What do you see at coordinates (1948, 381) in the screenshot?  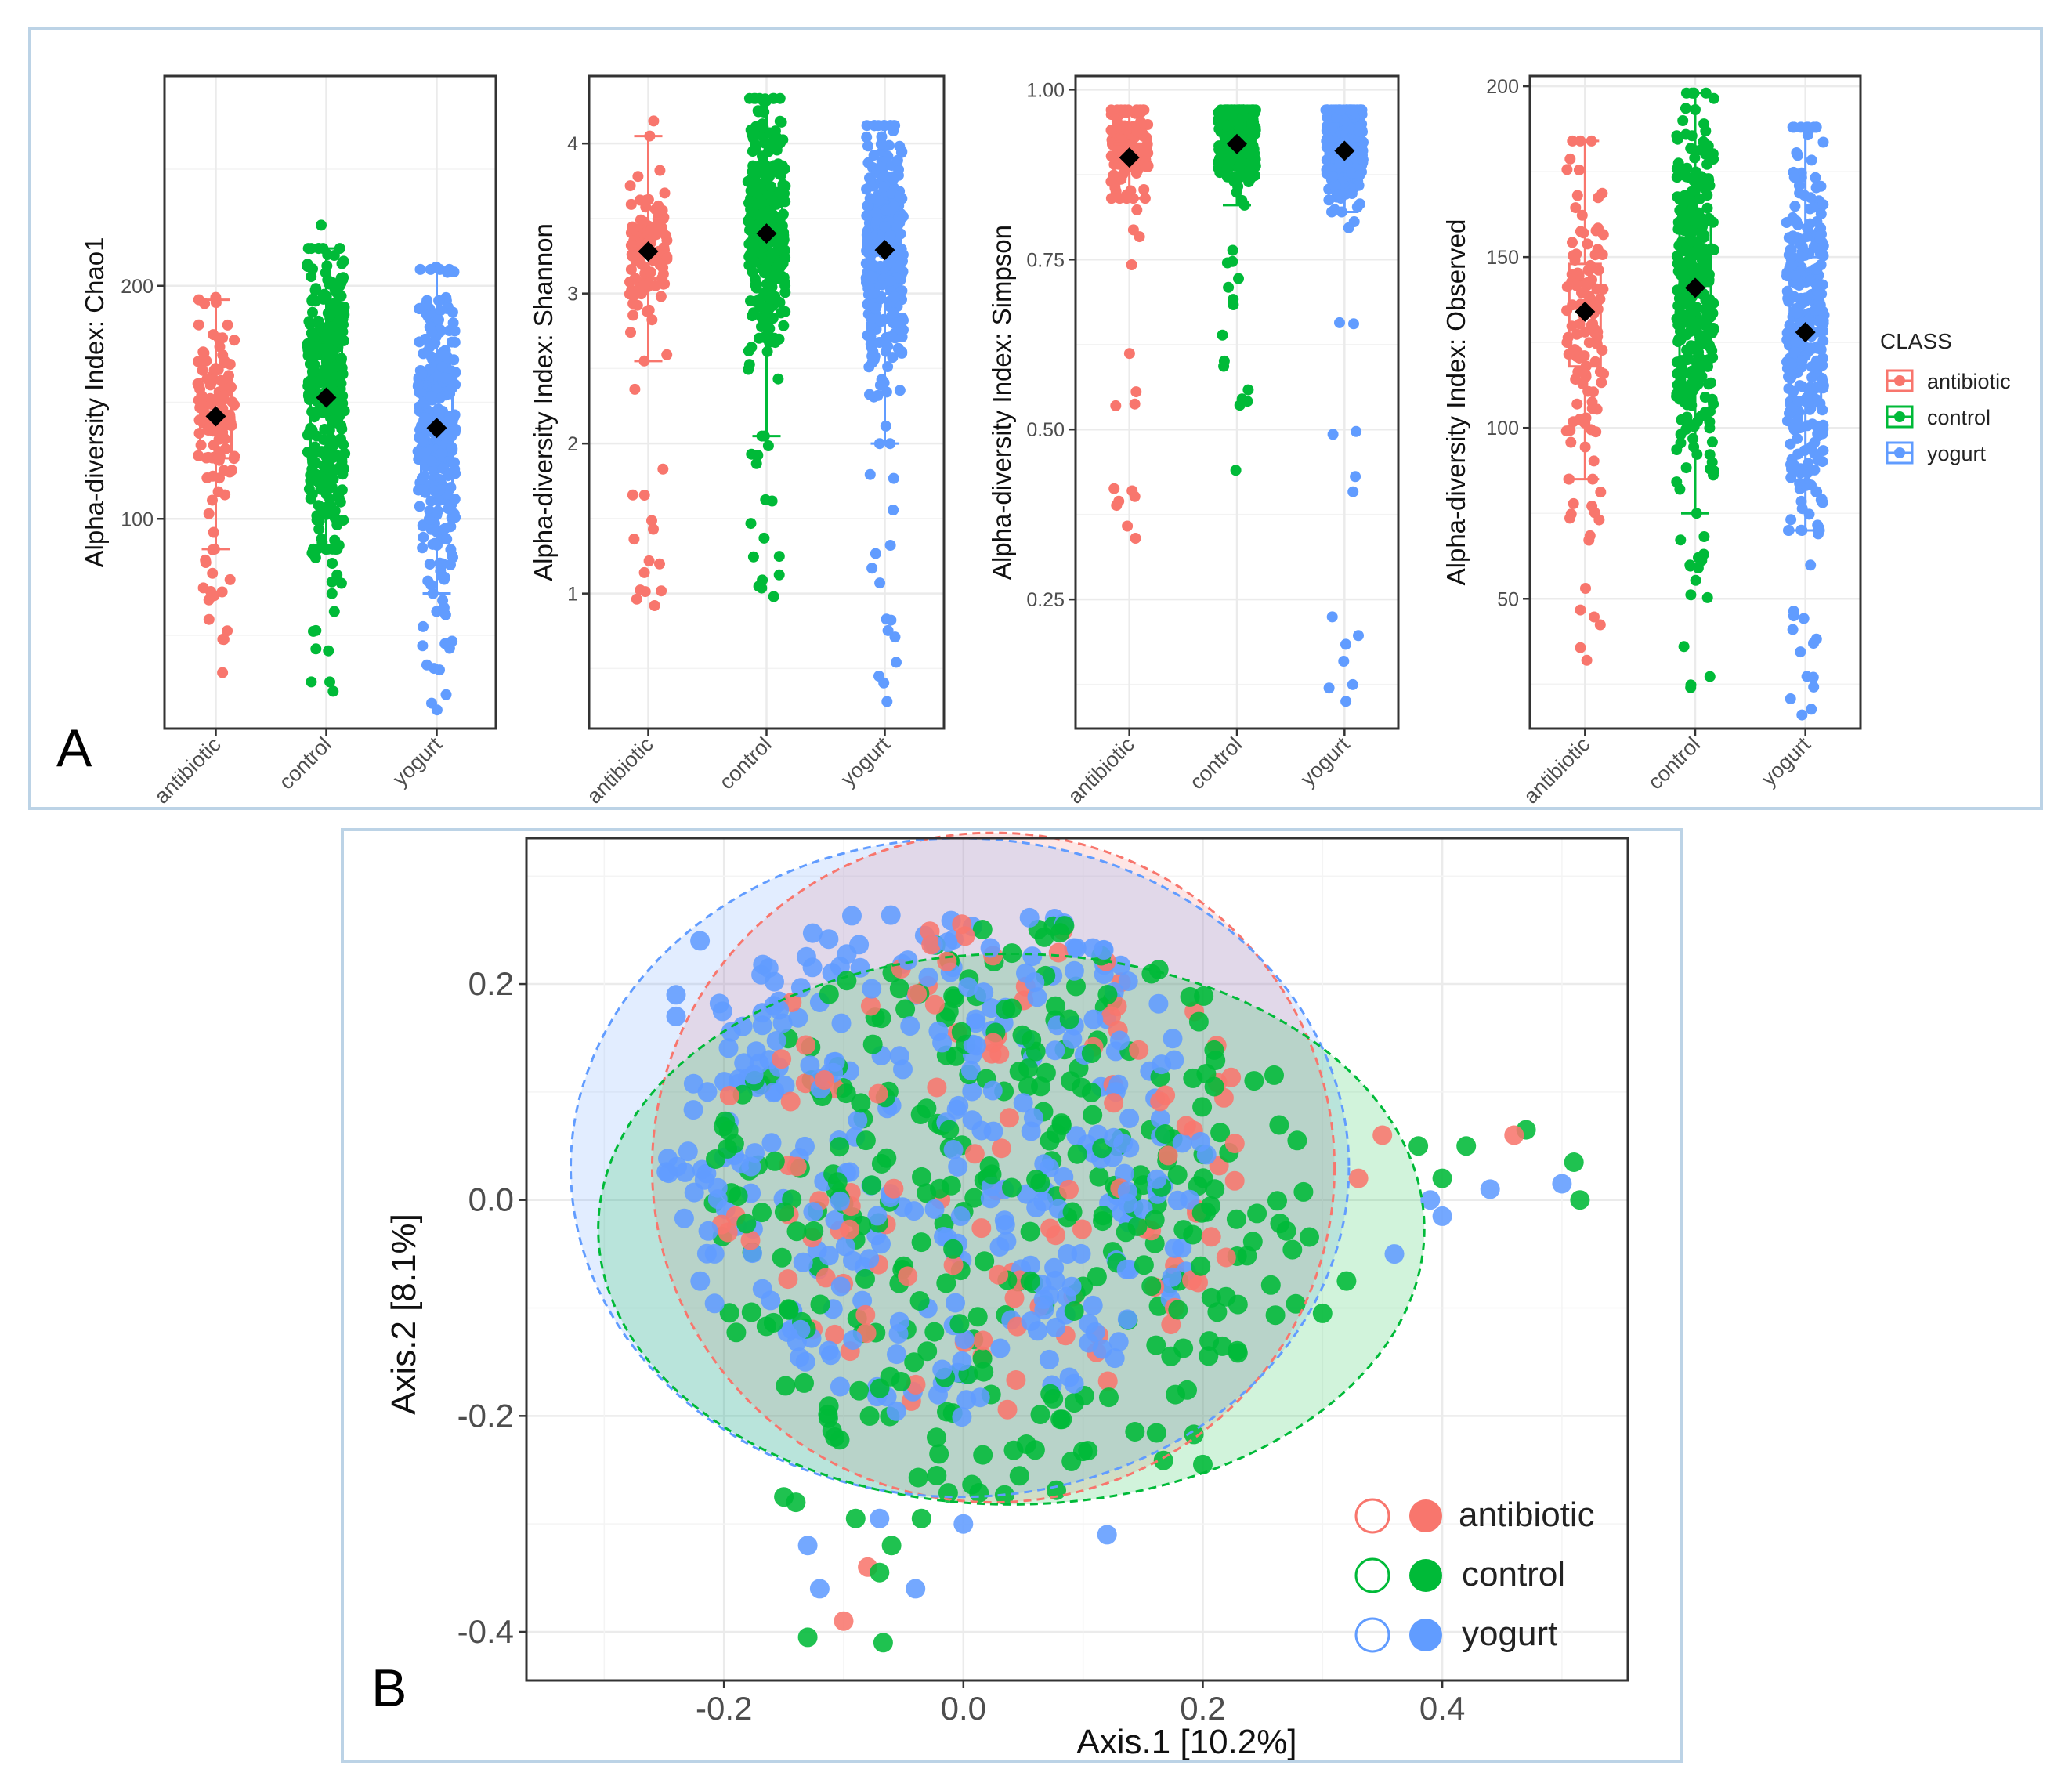 I see `legend-item-antibiotic: antibiotic` at bounding box center [1948, 381].